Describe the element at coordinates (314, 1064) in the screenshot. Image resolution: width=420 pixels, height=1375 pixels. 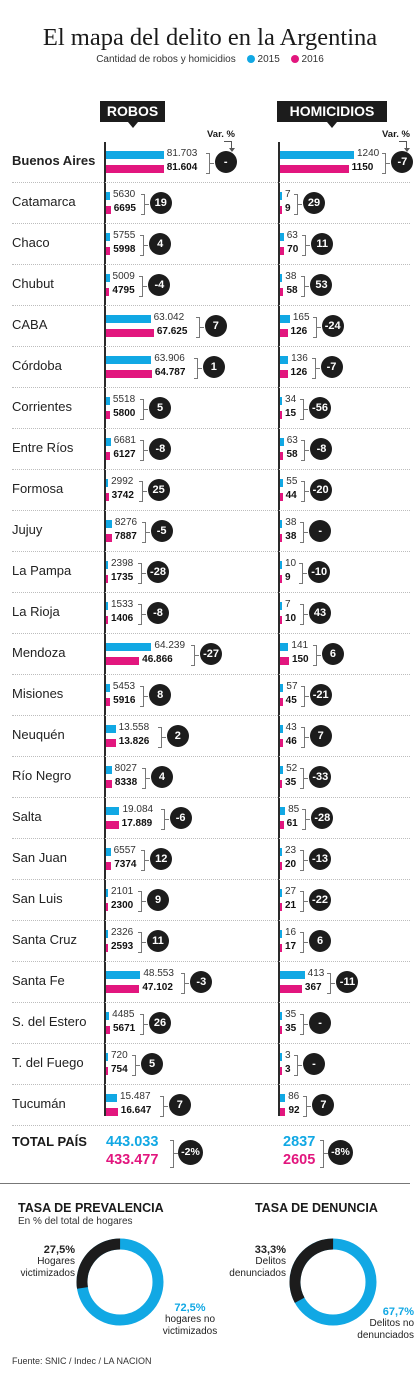
I see `homicidios-var-circle: -` at that location.